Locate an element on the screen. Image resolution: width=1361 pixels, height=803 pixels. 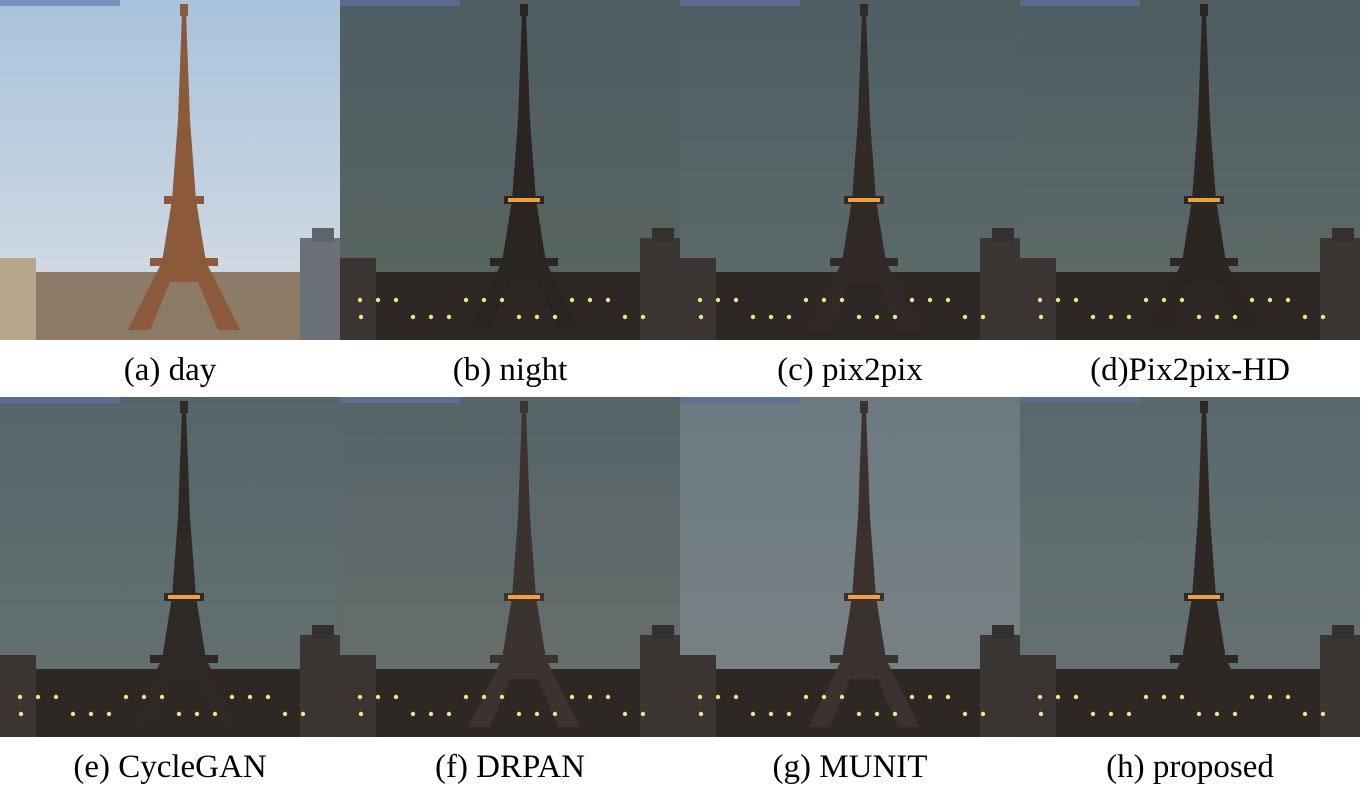
image-b is located at coordinates (510, 170).